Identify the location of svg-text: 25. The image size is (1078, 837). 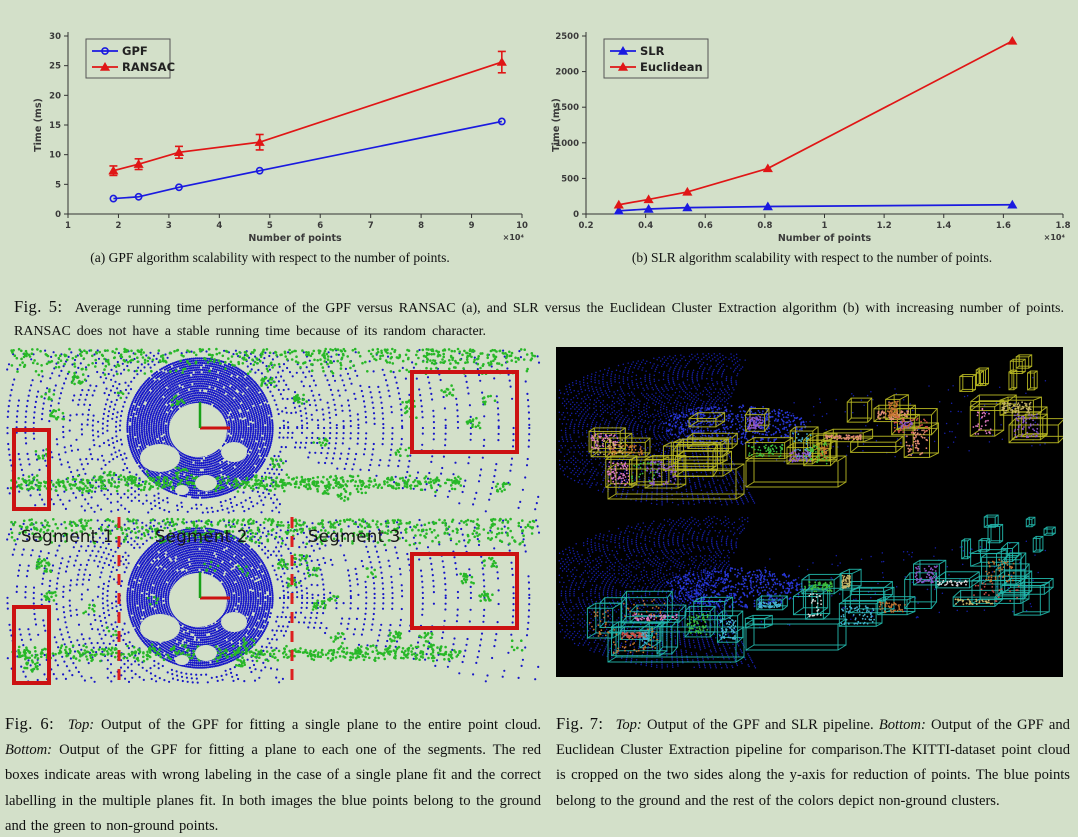
(55, 67).